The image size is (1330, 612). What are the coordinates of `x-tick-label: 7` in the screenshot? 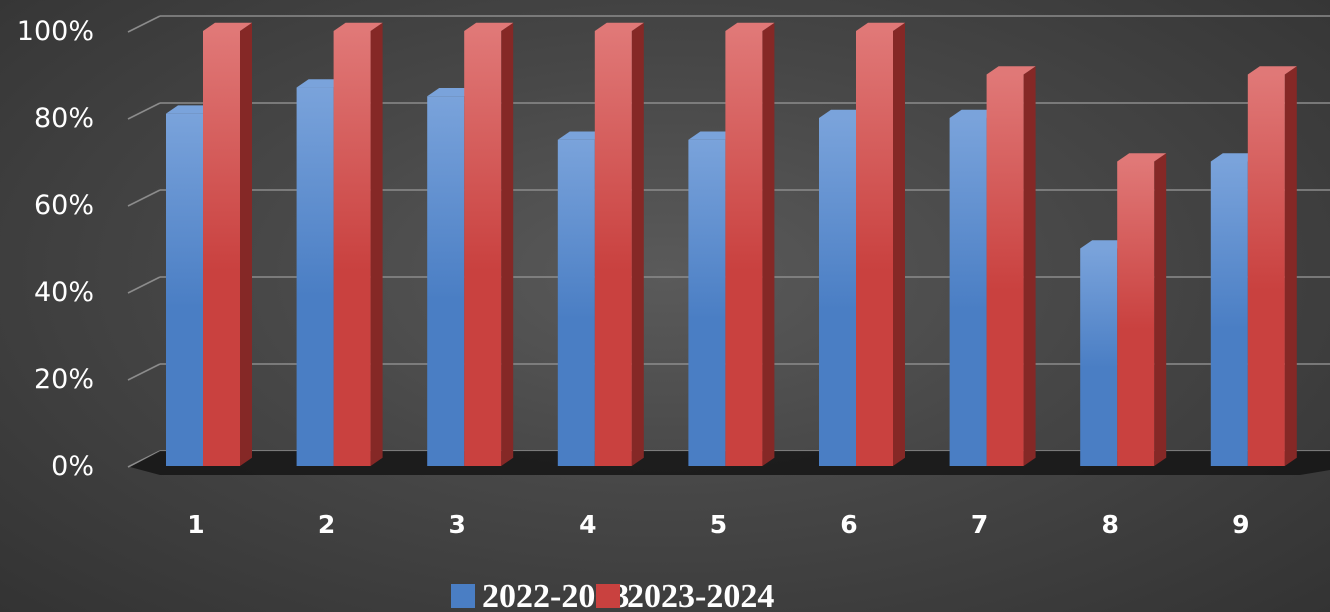 It's located at (979, 524).